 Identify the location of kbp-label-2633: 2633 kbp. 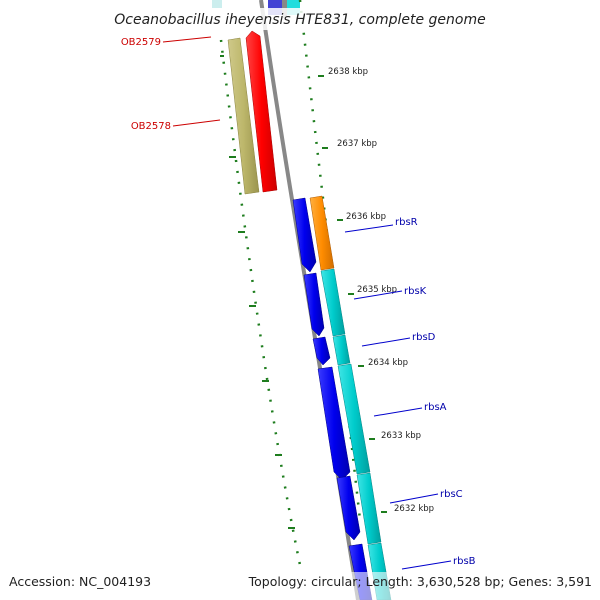
(401, 436).